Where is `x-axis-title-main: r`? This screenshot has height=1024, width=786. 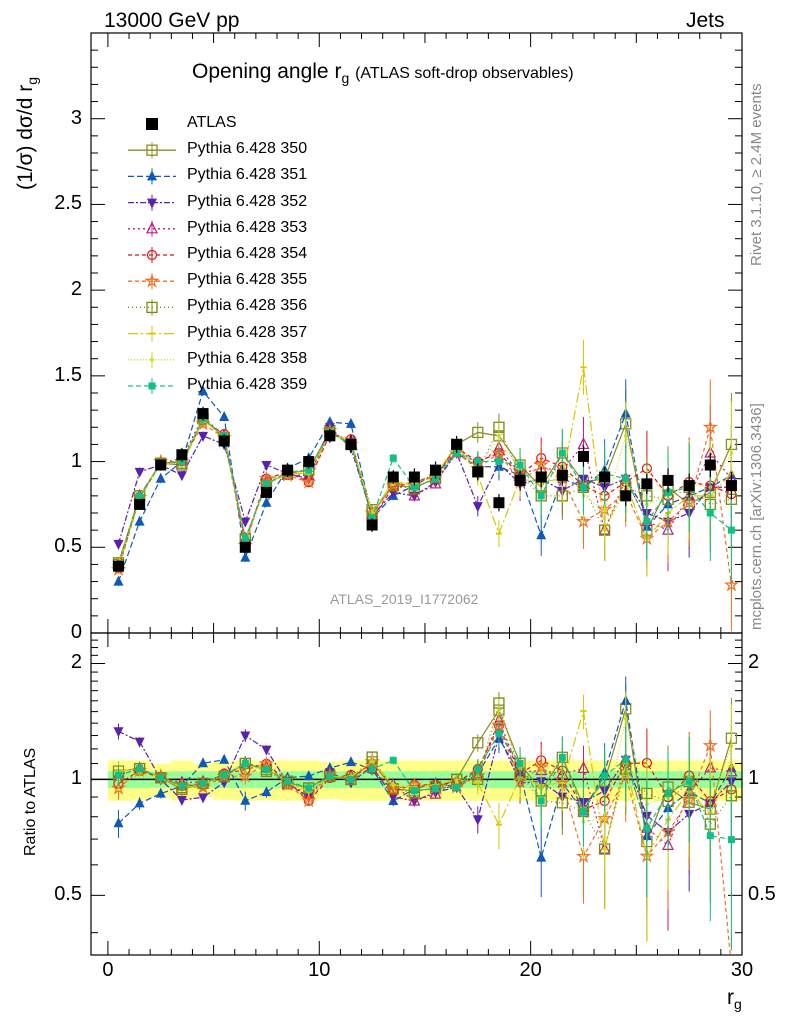 x-axis-title-main: r is located at coordinates (730, 997).